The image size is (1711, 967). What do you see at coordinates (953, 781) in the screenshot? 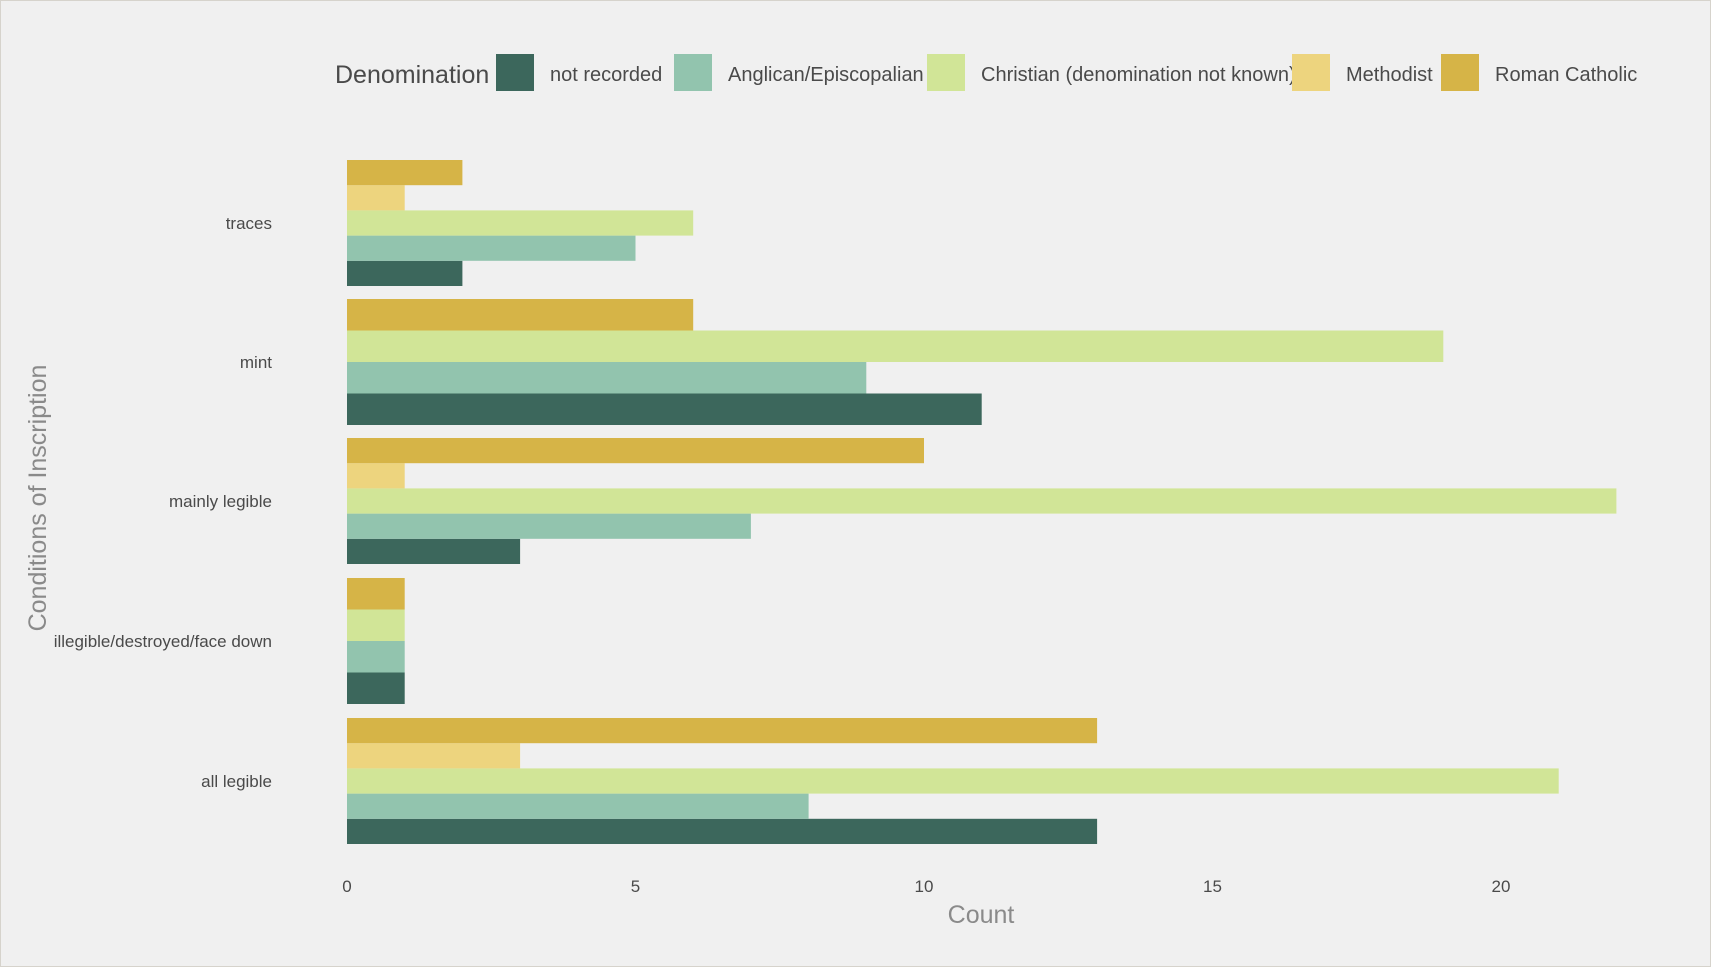
I see `bar-all-legible-christian-denomination-not-known` at bounding box center [953, 781].